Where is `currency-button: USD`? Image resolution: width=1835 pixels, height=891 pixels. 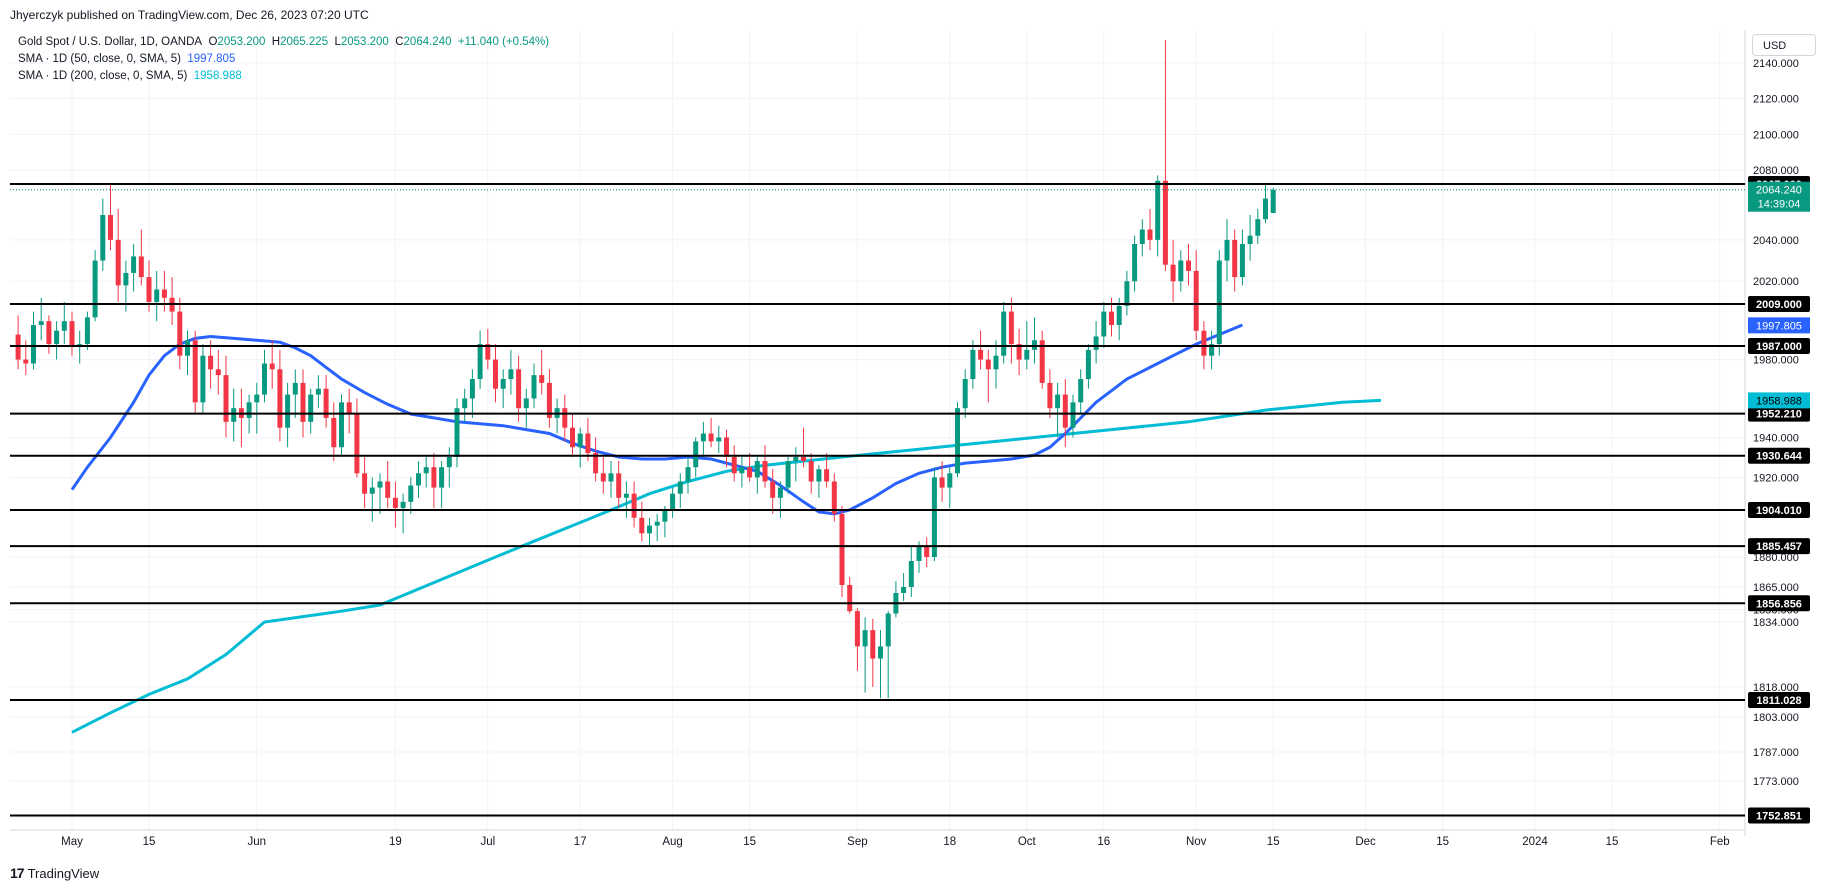 currency-button: USD is located at coordinates (1784, 45).